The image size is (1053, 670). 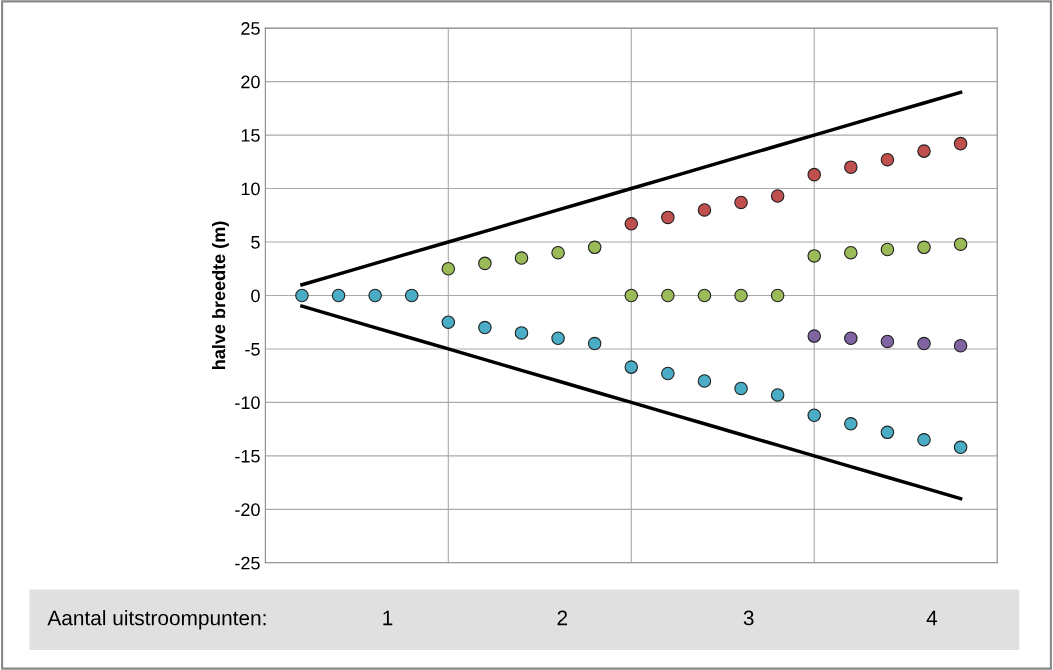 What do you see at coordinates (250, 135) in the screenshot?
I see `y-tick-label: 15` at bounding box center [250, 135].